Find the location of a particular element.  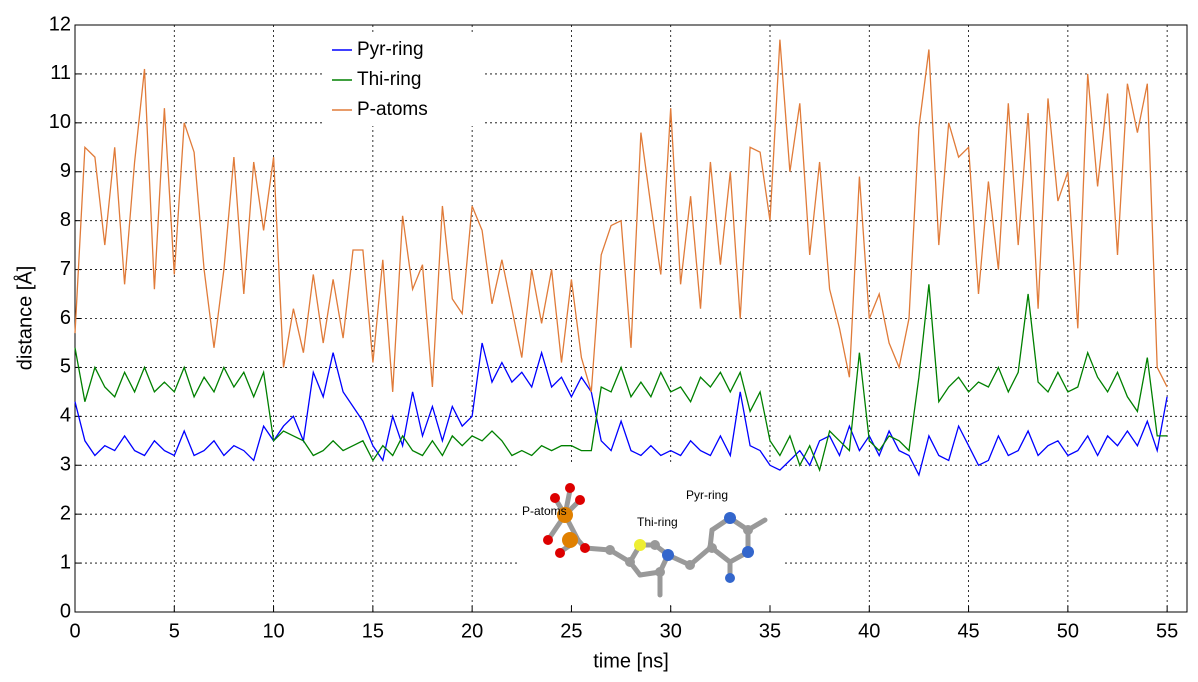

inset-background is located at coordinates (650, 532).